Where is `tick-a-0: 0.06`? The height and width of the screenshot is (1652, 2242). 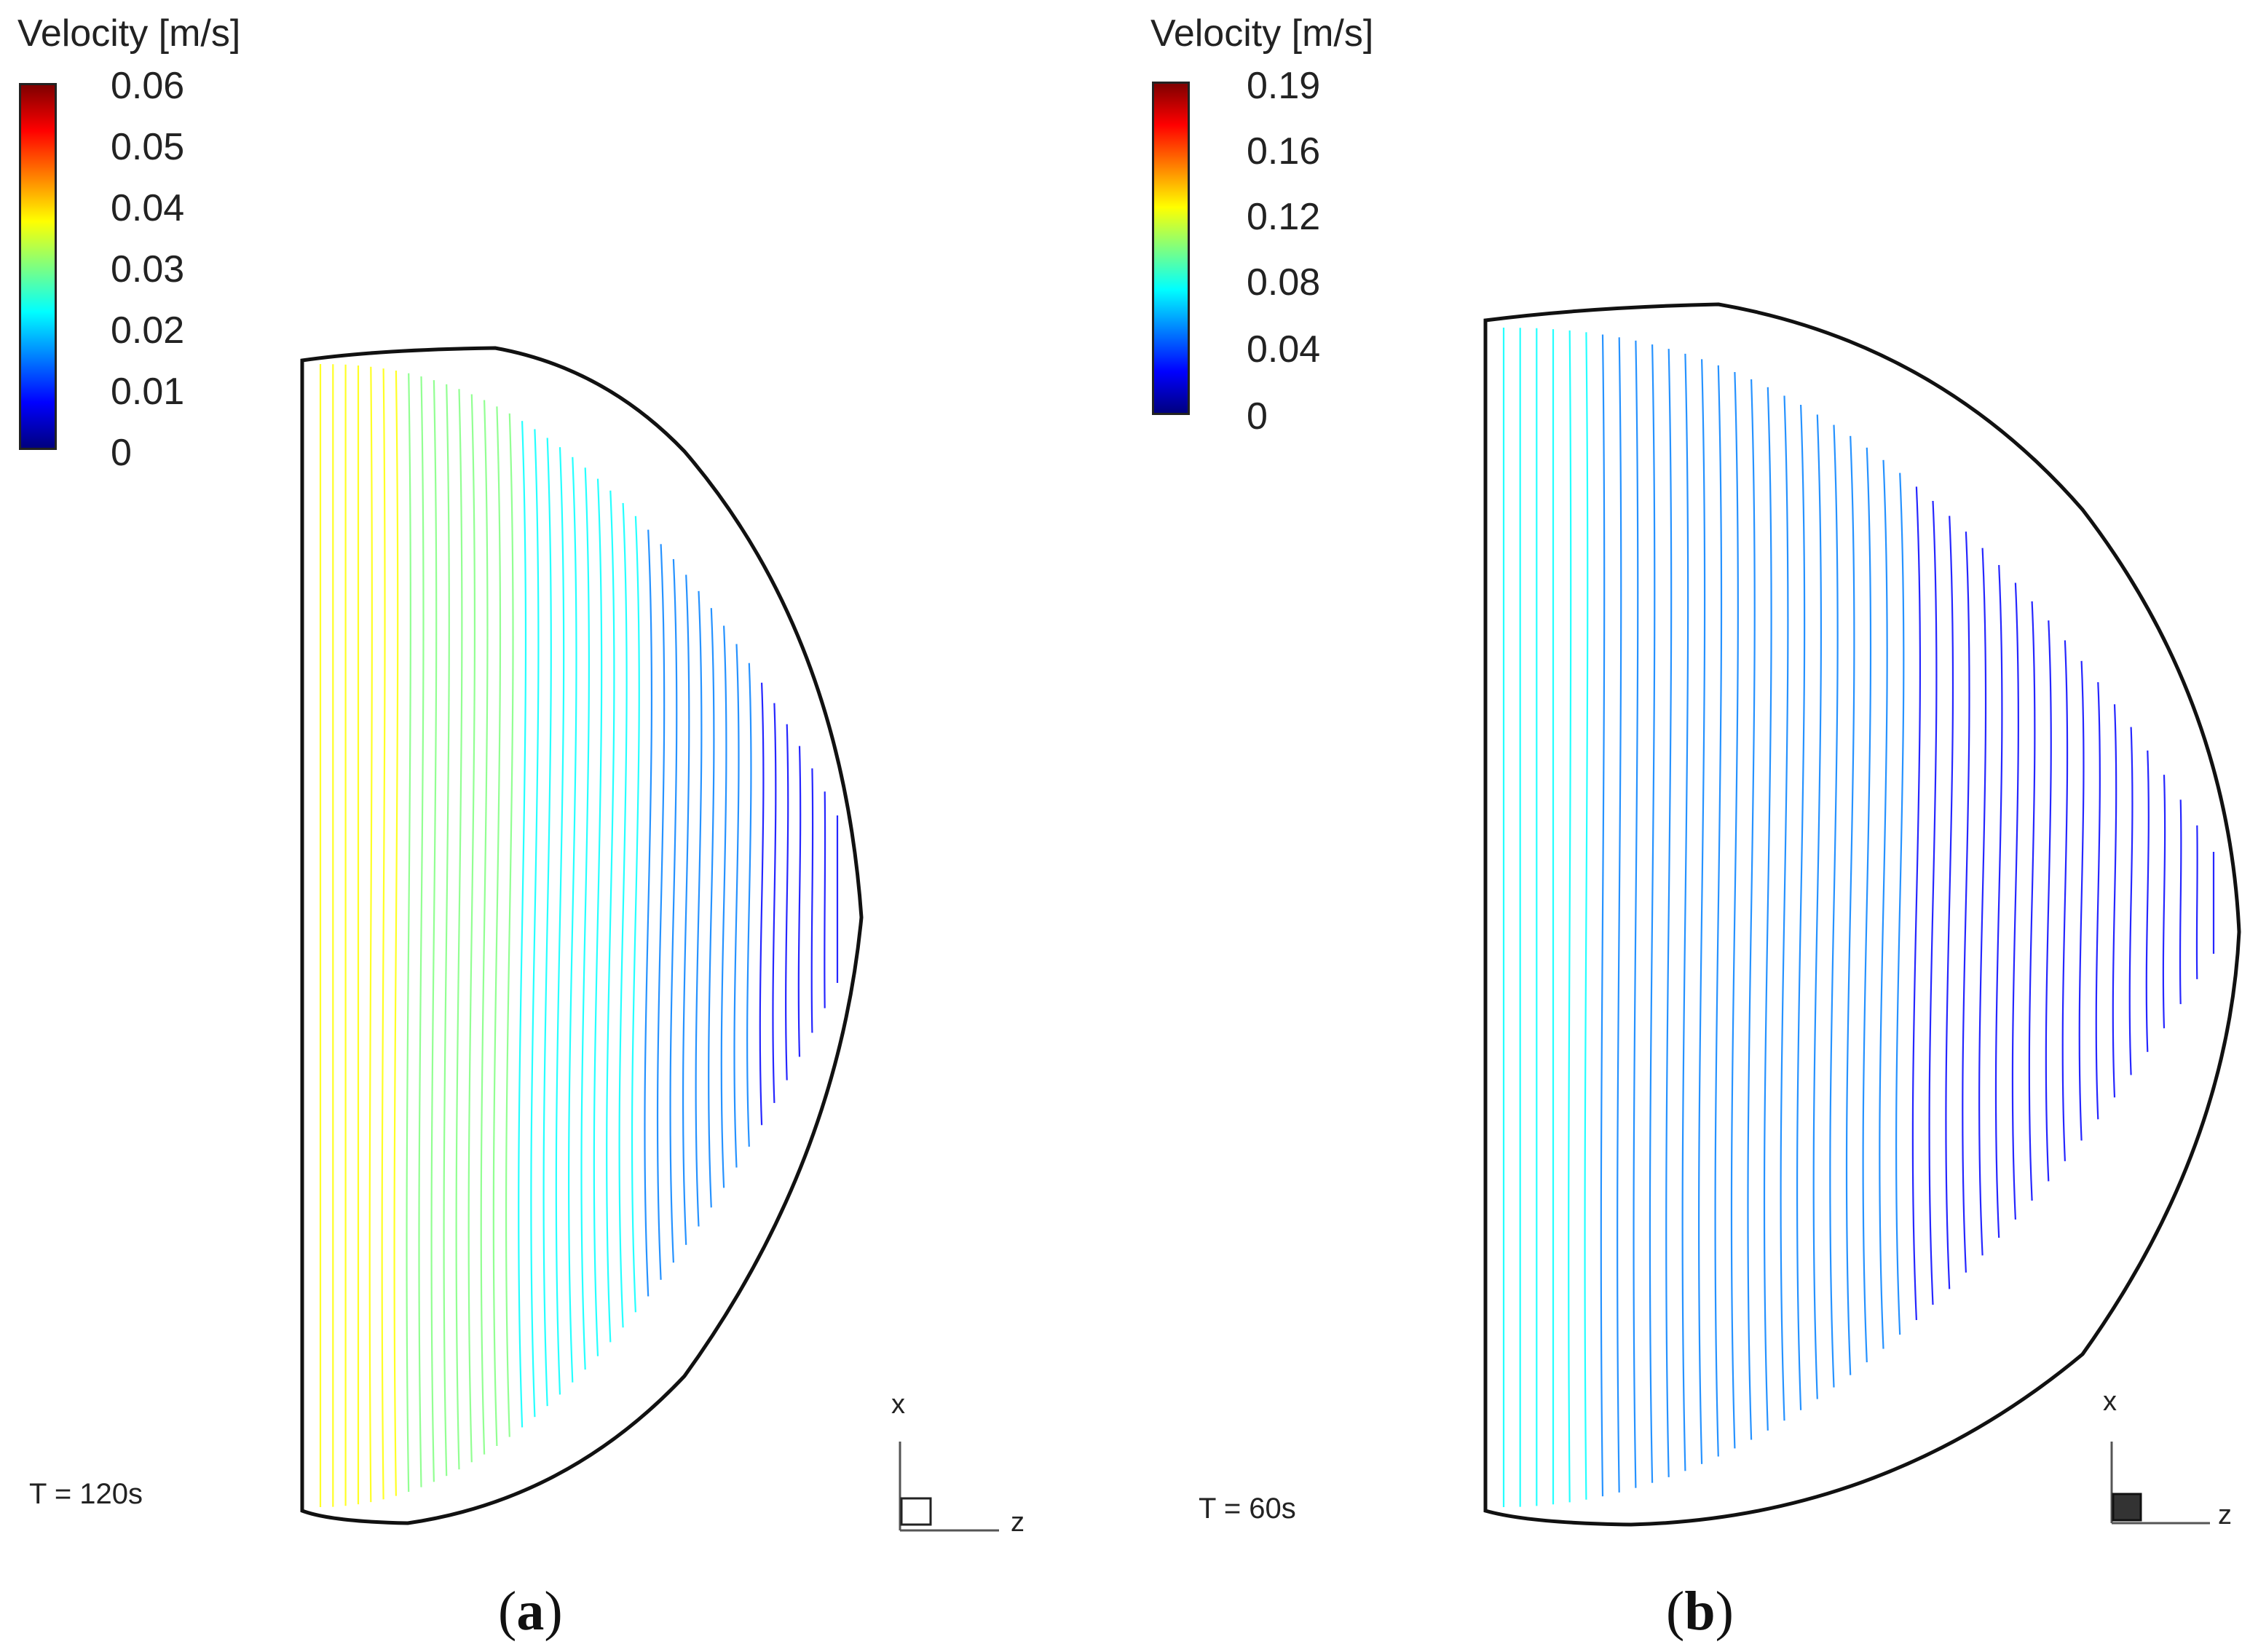 tick-a-0: 0.06 is located at coordinates (148, 86).